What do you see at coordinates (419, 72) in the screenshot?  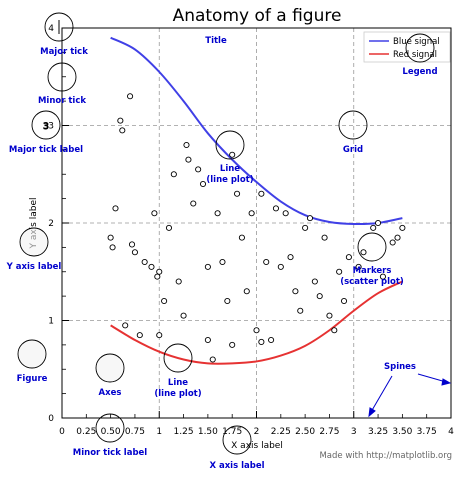 I see `annot-legend: Legend` at bounding box center [419, 72].